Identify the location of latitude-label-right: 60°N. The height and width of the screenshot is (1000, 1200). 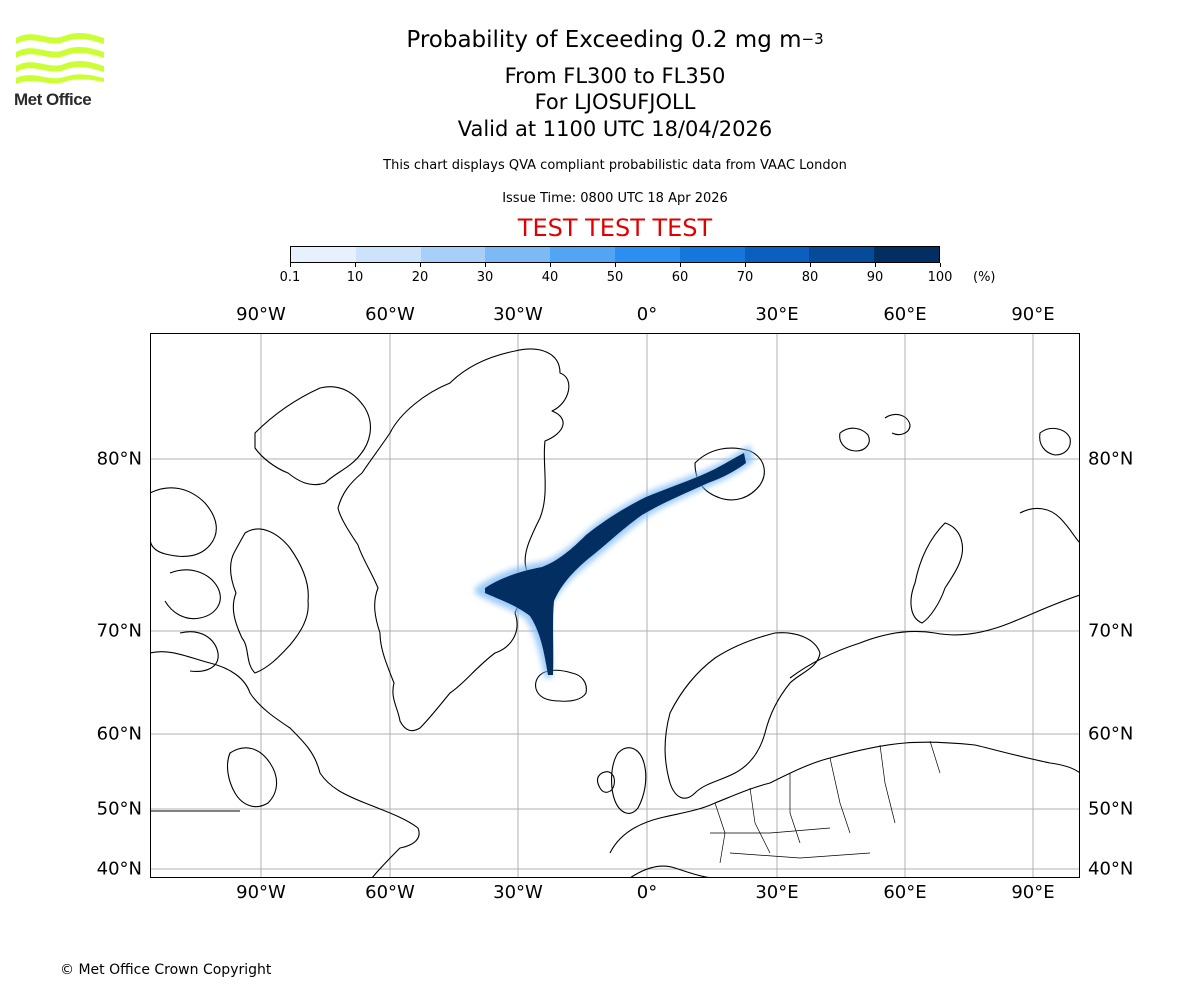
(1111, 734).